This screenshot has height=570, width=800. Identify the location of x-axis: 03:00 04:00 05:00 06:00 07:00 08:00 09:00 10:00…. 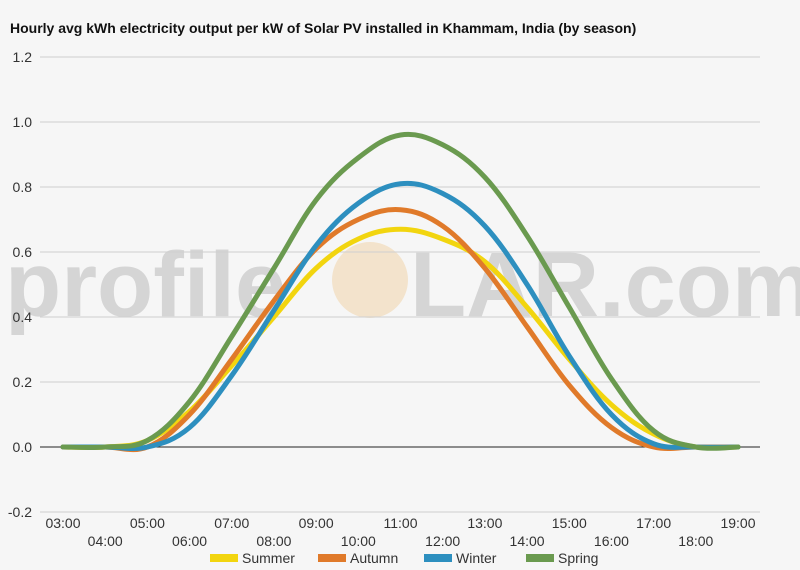
(400, 532).